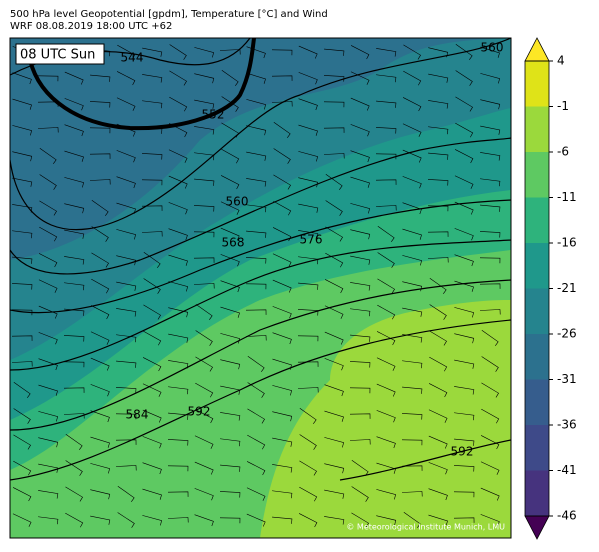  Describe the element at coordinates (567, 288) in the screenshot. I see `colorbar-tick-label: -21` at that location.